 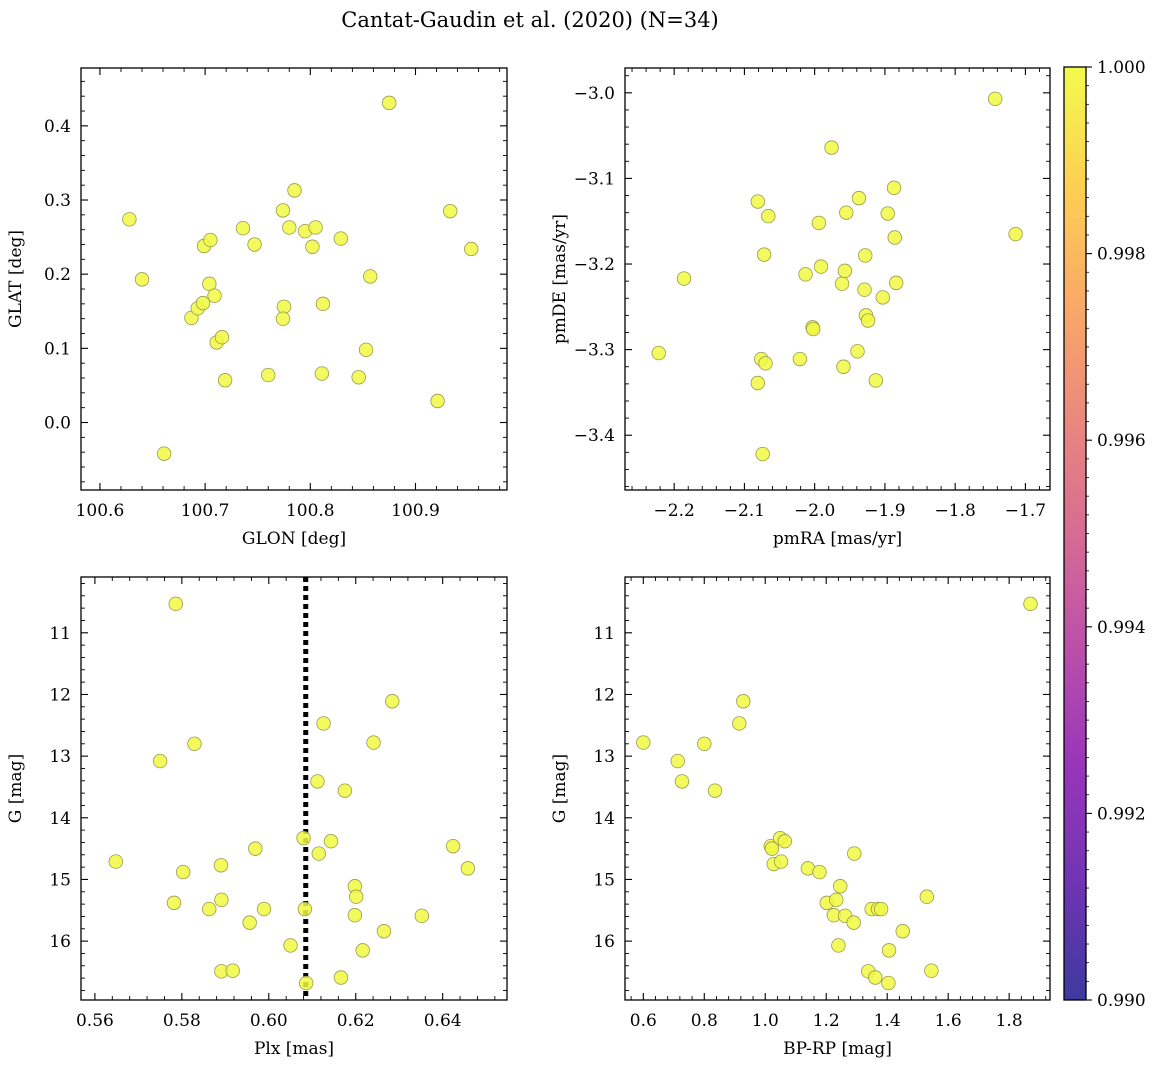 I want to click on y-tick-label: −3.2, so click(x=594, y=265).